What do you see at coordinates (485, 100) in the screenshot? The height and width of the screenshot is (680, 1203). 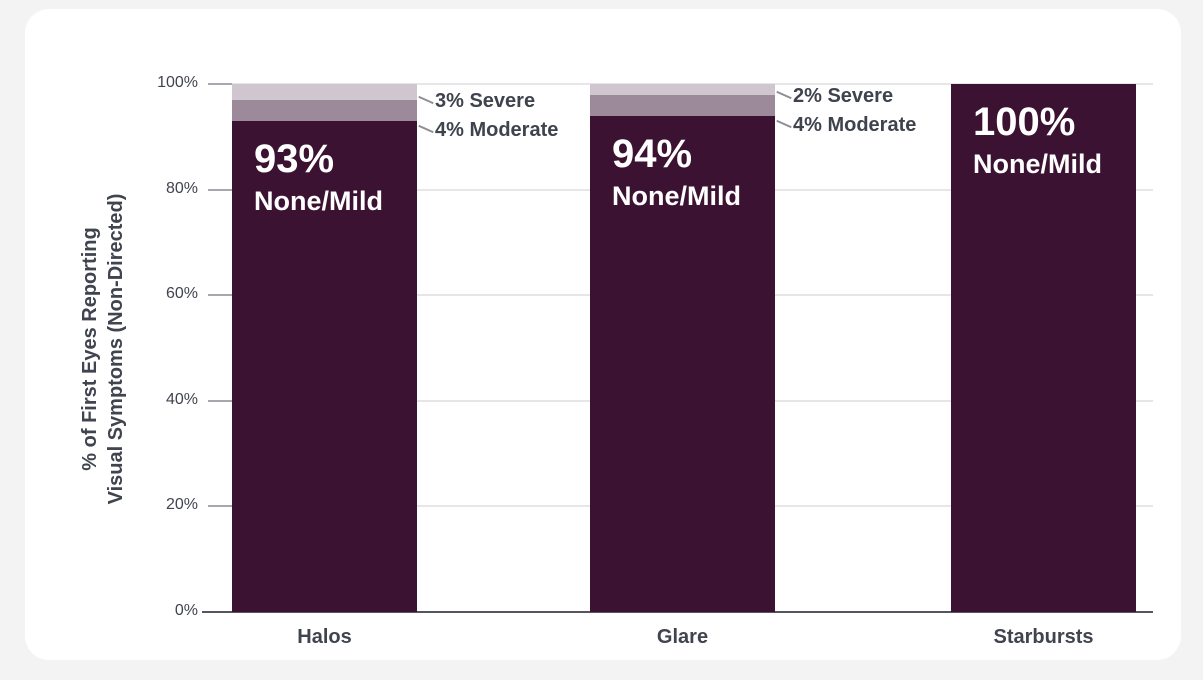 I see `callout-severe-halos: 3% Severe` at bounding box center [485, 100].